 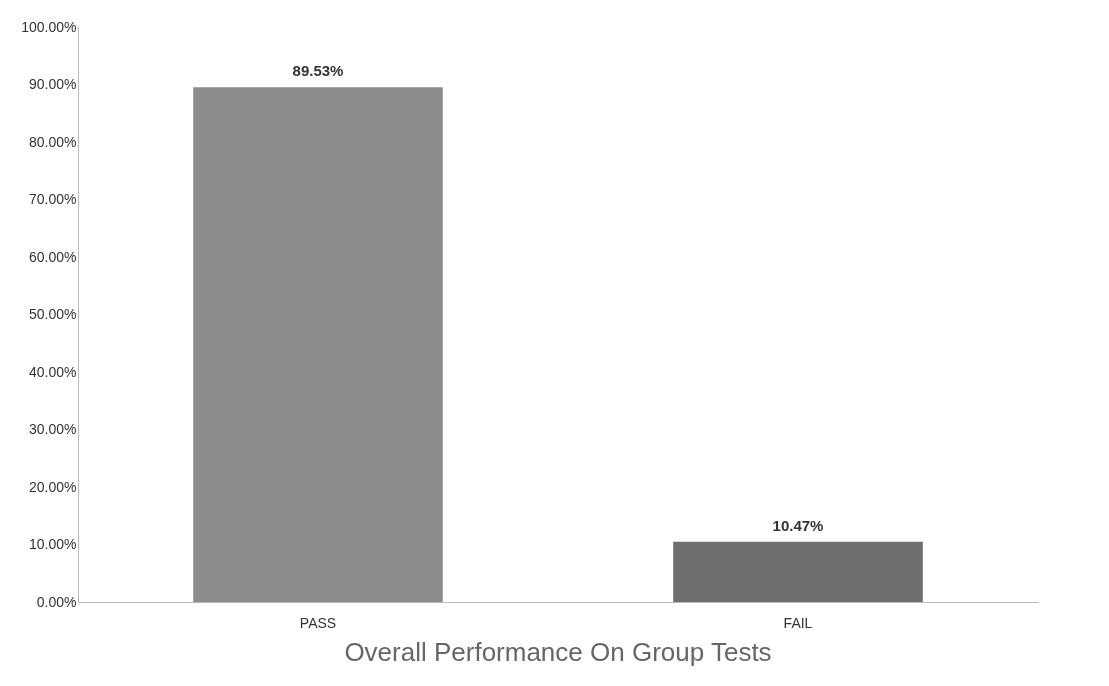 I want to click on x-tick-label: FAIL, so click(x=798, y=622).